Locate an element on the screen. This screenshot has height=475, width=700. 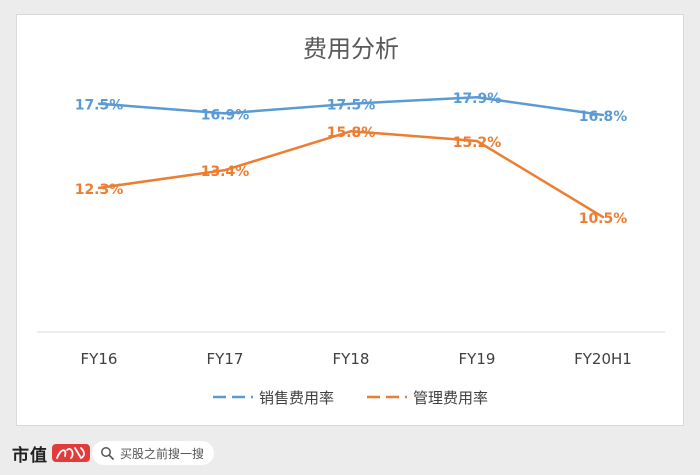
x-tick-label: FY16 is located at coordinates (99, 359).